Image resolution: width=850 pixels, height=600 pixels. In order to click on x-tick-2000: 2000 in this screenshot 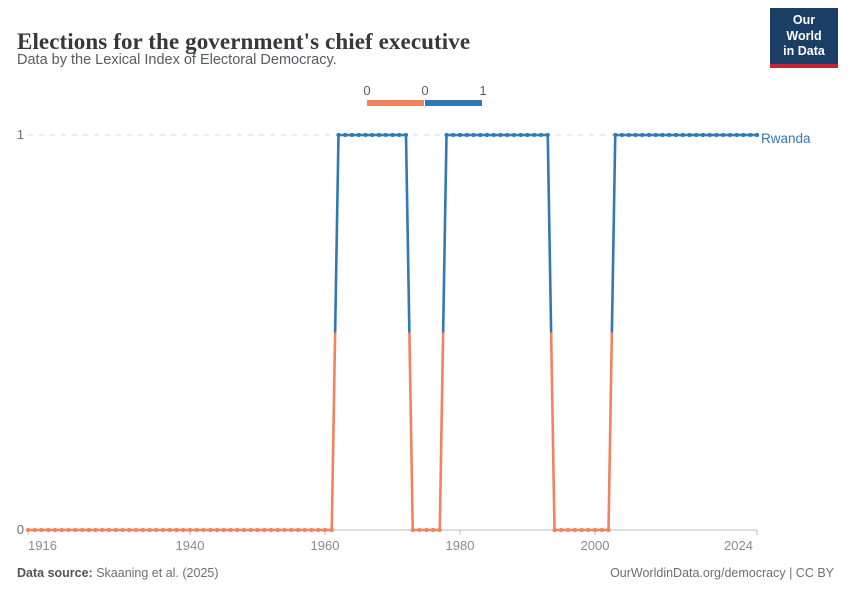, I will do `click(595, 545)`.